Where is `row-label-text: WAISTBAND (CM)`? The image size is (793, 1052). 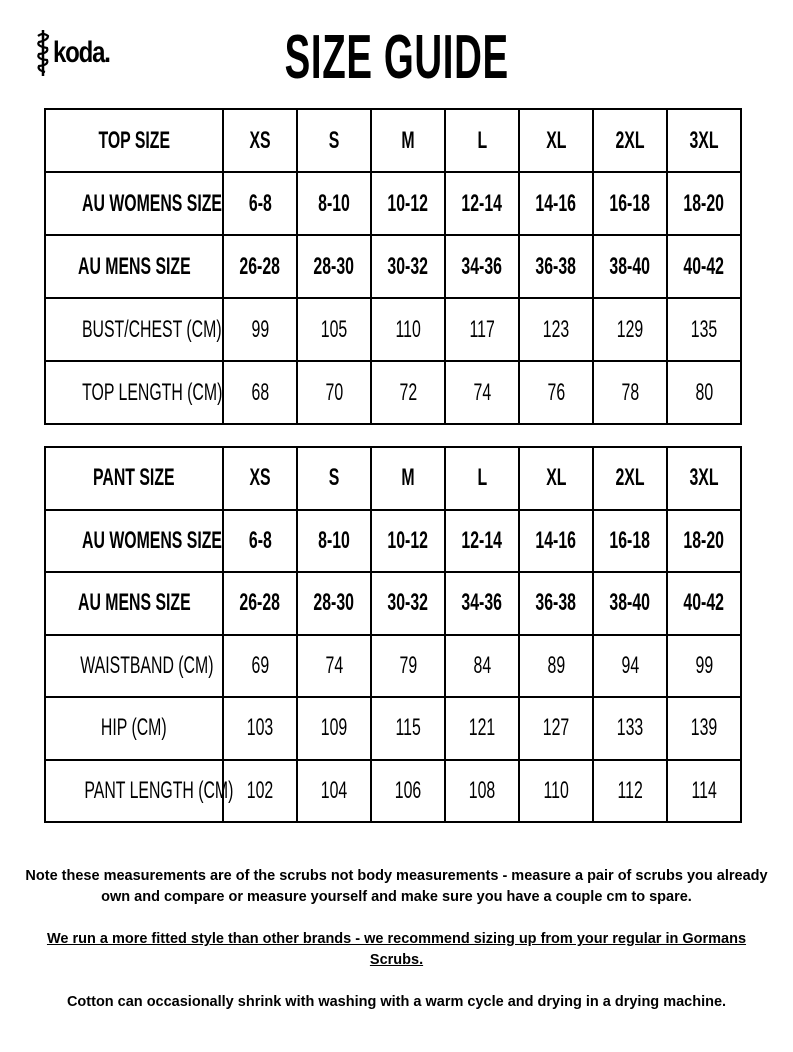 row-label-text: WAISTBAND (CM) is located at coordinates (147, 665).